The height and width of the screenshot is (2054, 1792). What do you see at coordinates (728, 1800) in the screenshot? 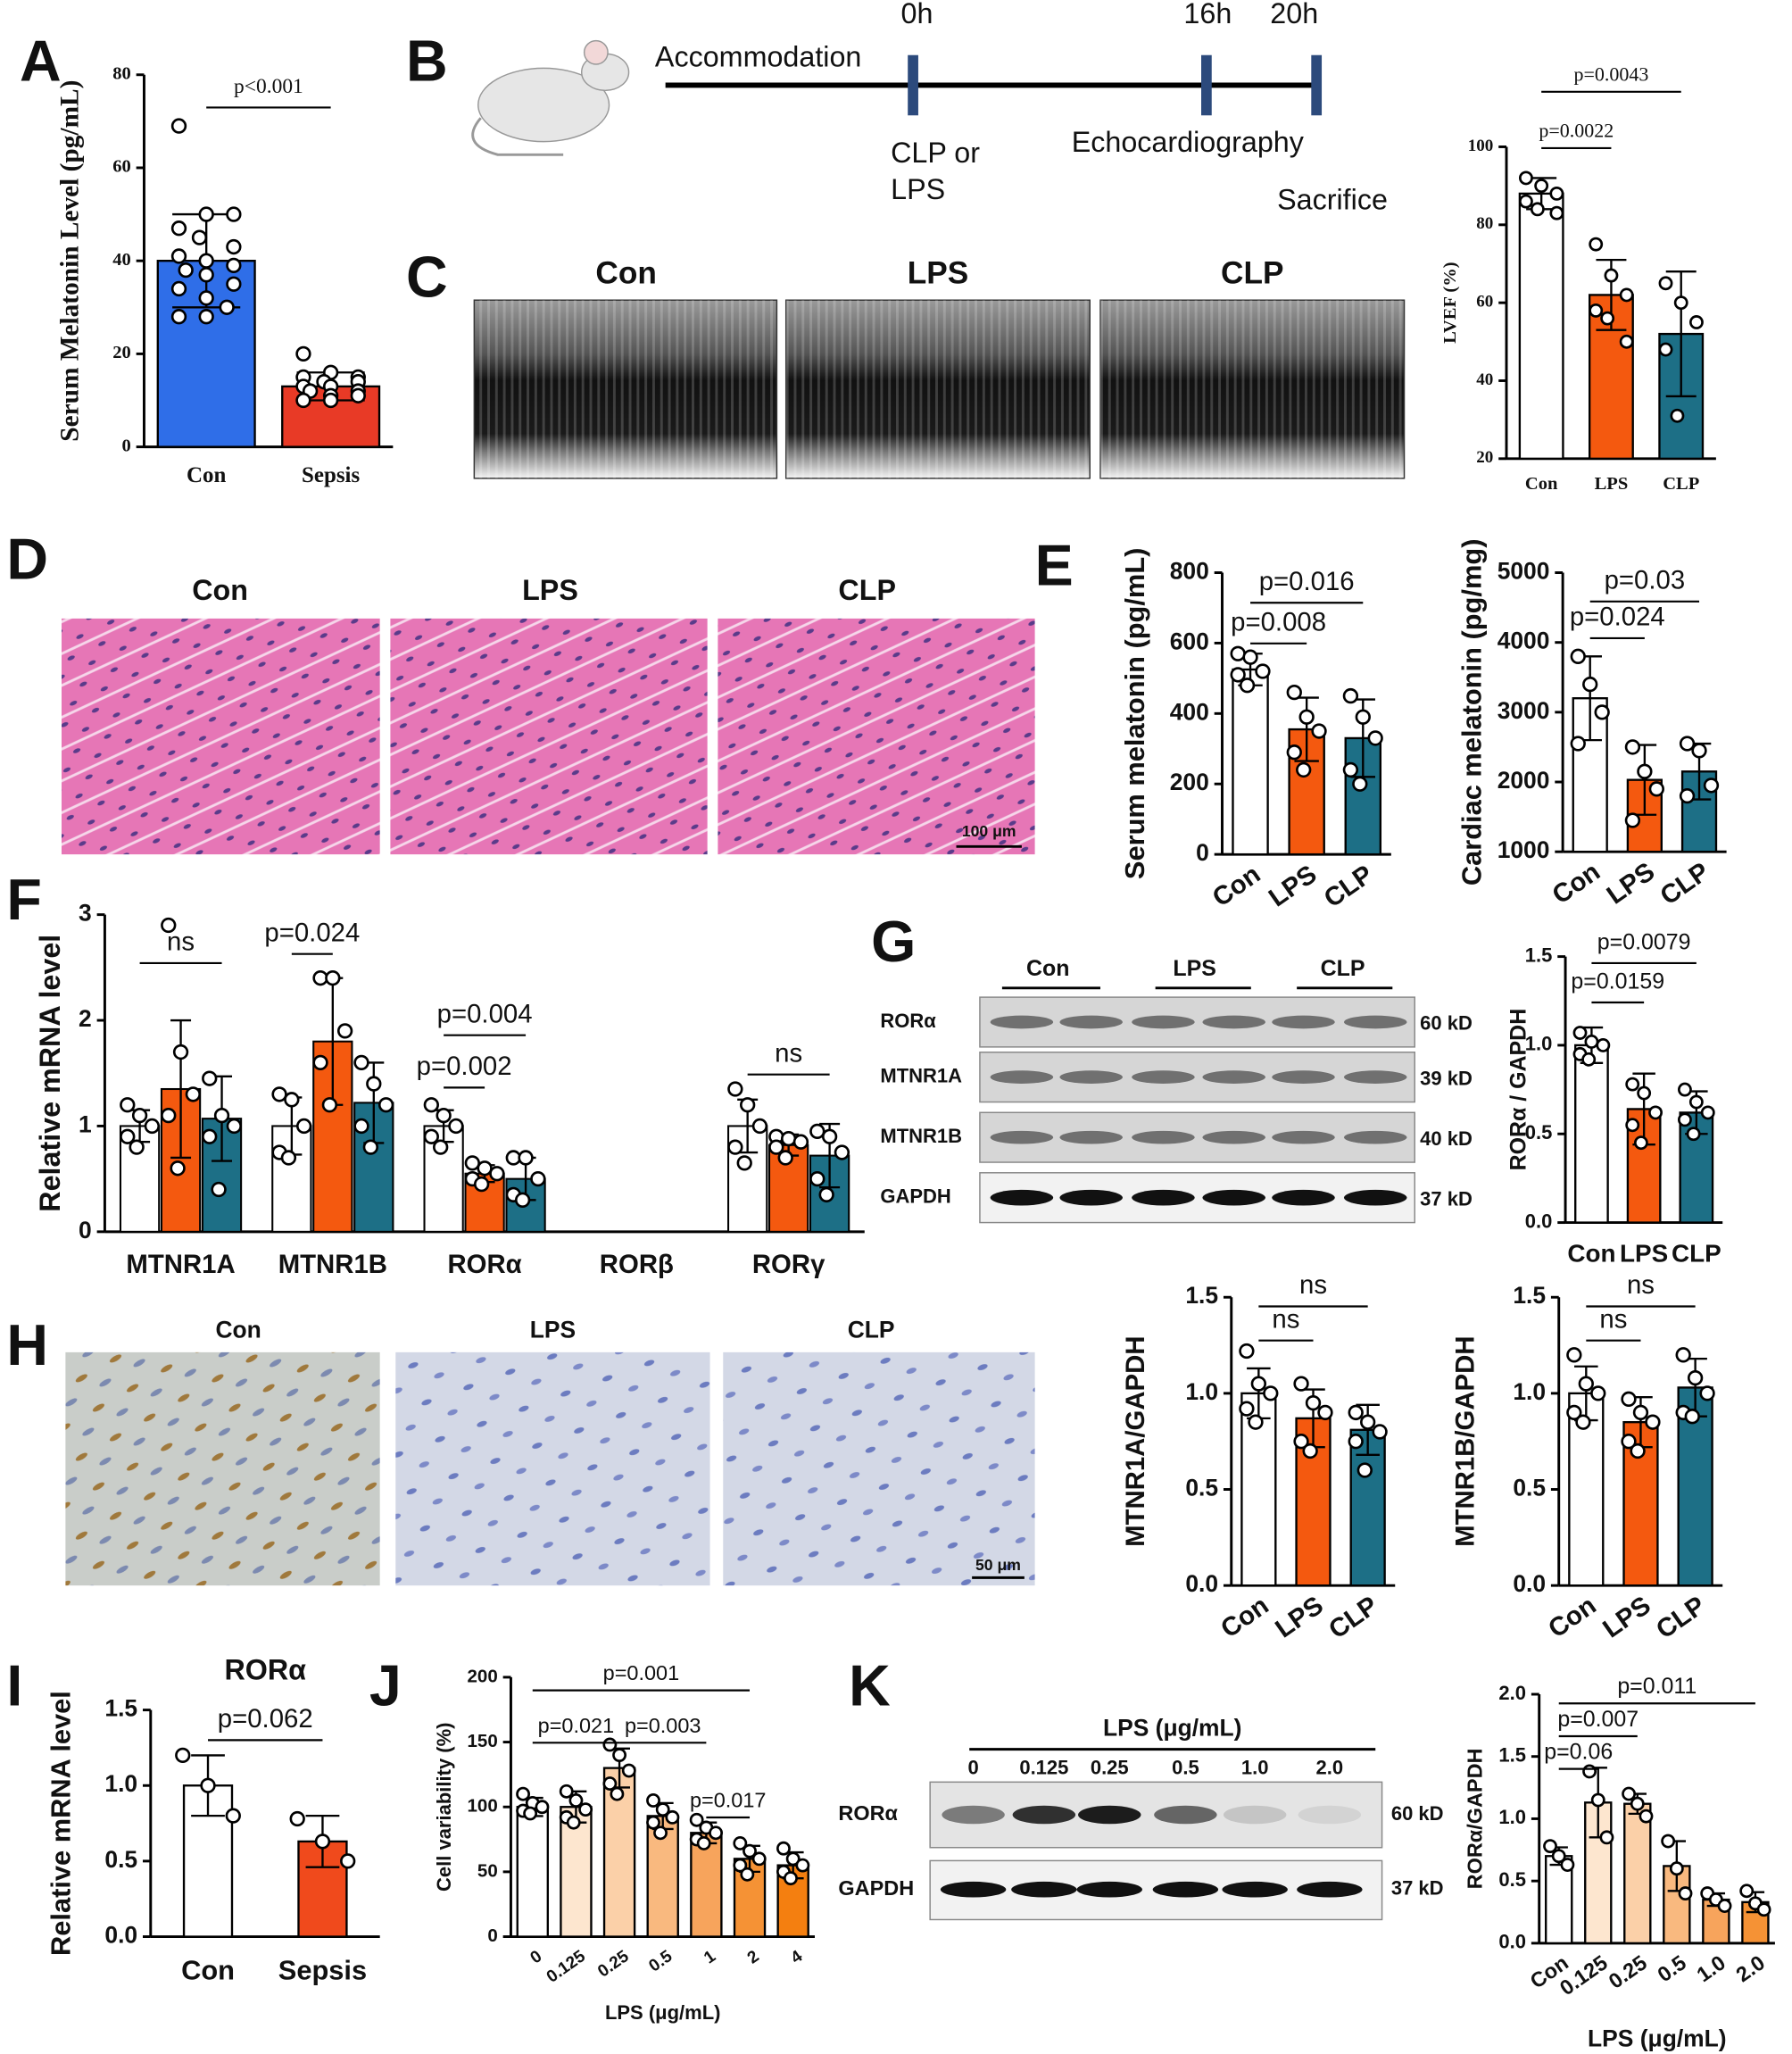
I see `annotation: p=0.017` at bounding box center [728, 1800].